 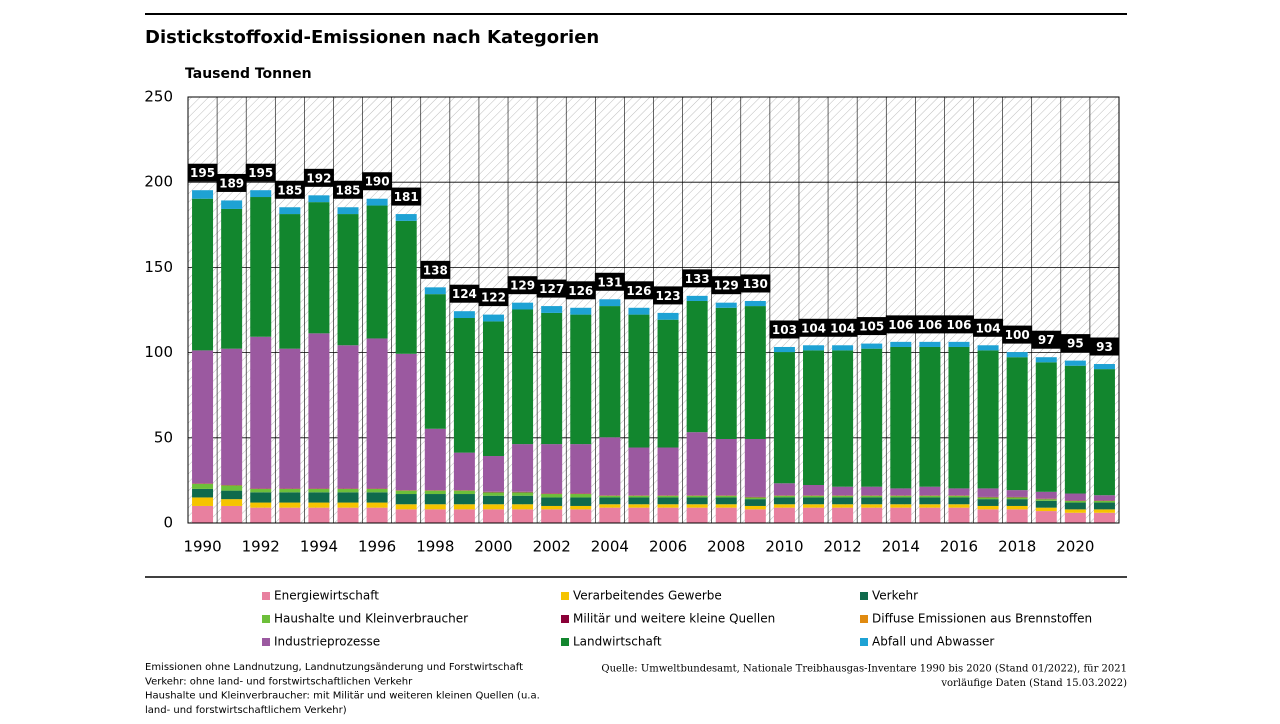 I want to click on x-tick-label: 2000, so click(x=493, y=547).